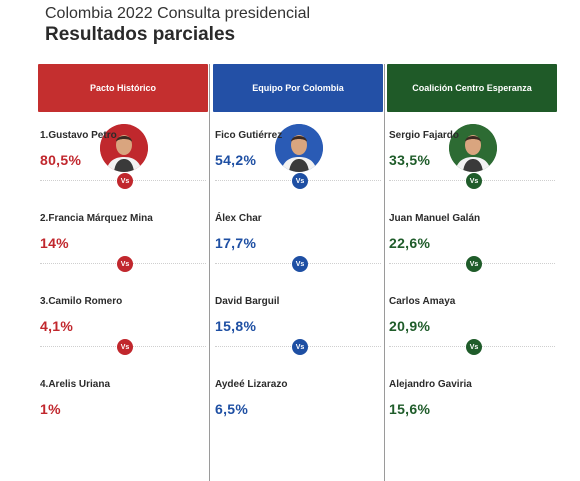  What do you see at coordinates (50, 409) in the screenshot?
I see `candidate-percentage: 1%` at bounding box center [50, 409].